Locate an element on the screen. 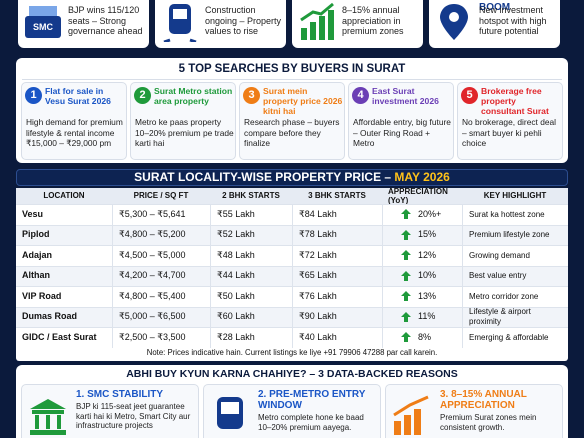 This screenshot has width=584, height=438. table-cell: Lifestyle & airport proximity is located at coordinates (515, 316).